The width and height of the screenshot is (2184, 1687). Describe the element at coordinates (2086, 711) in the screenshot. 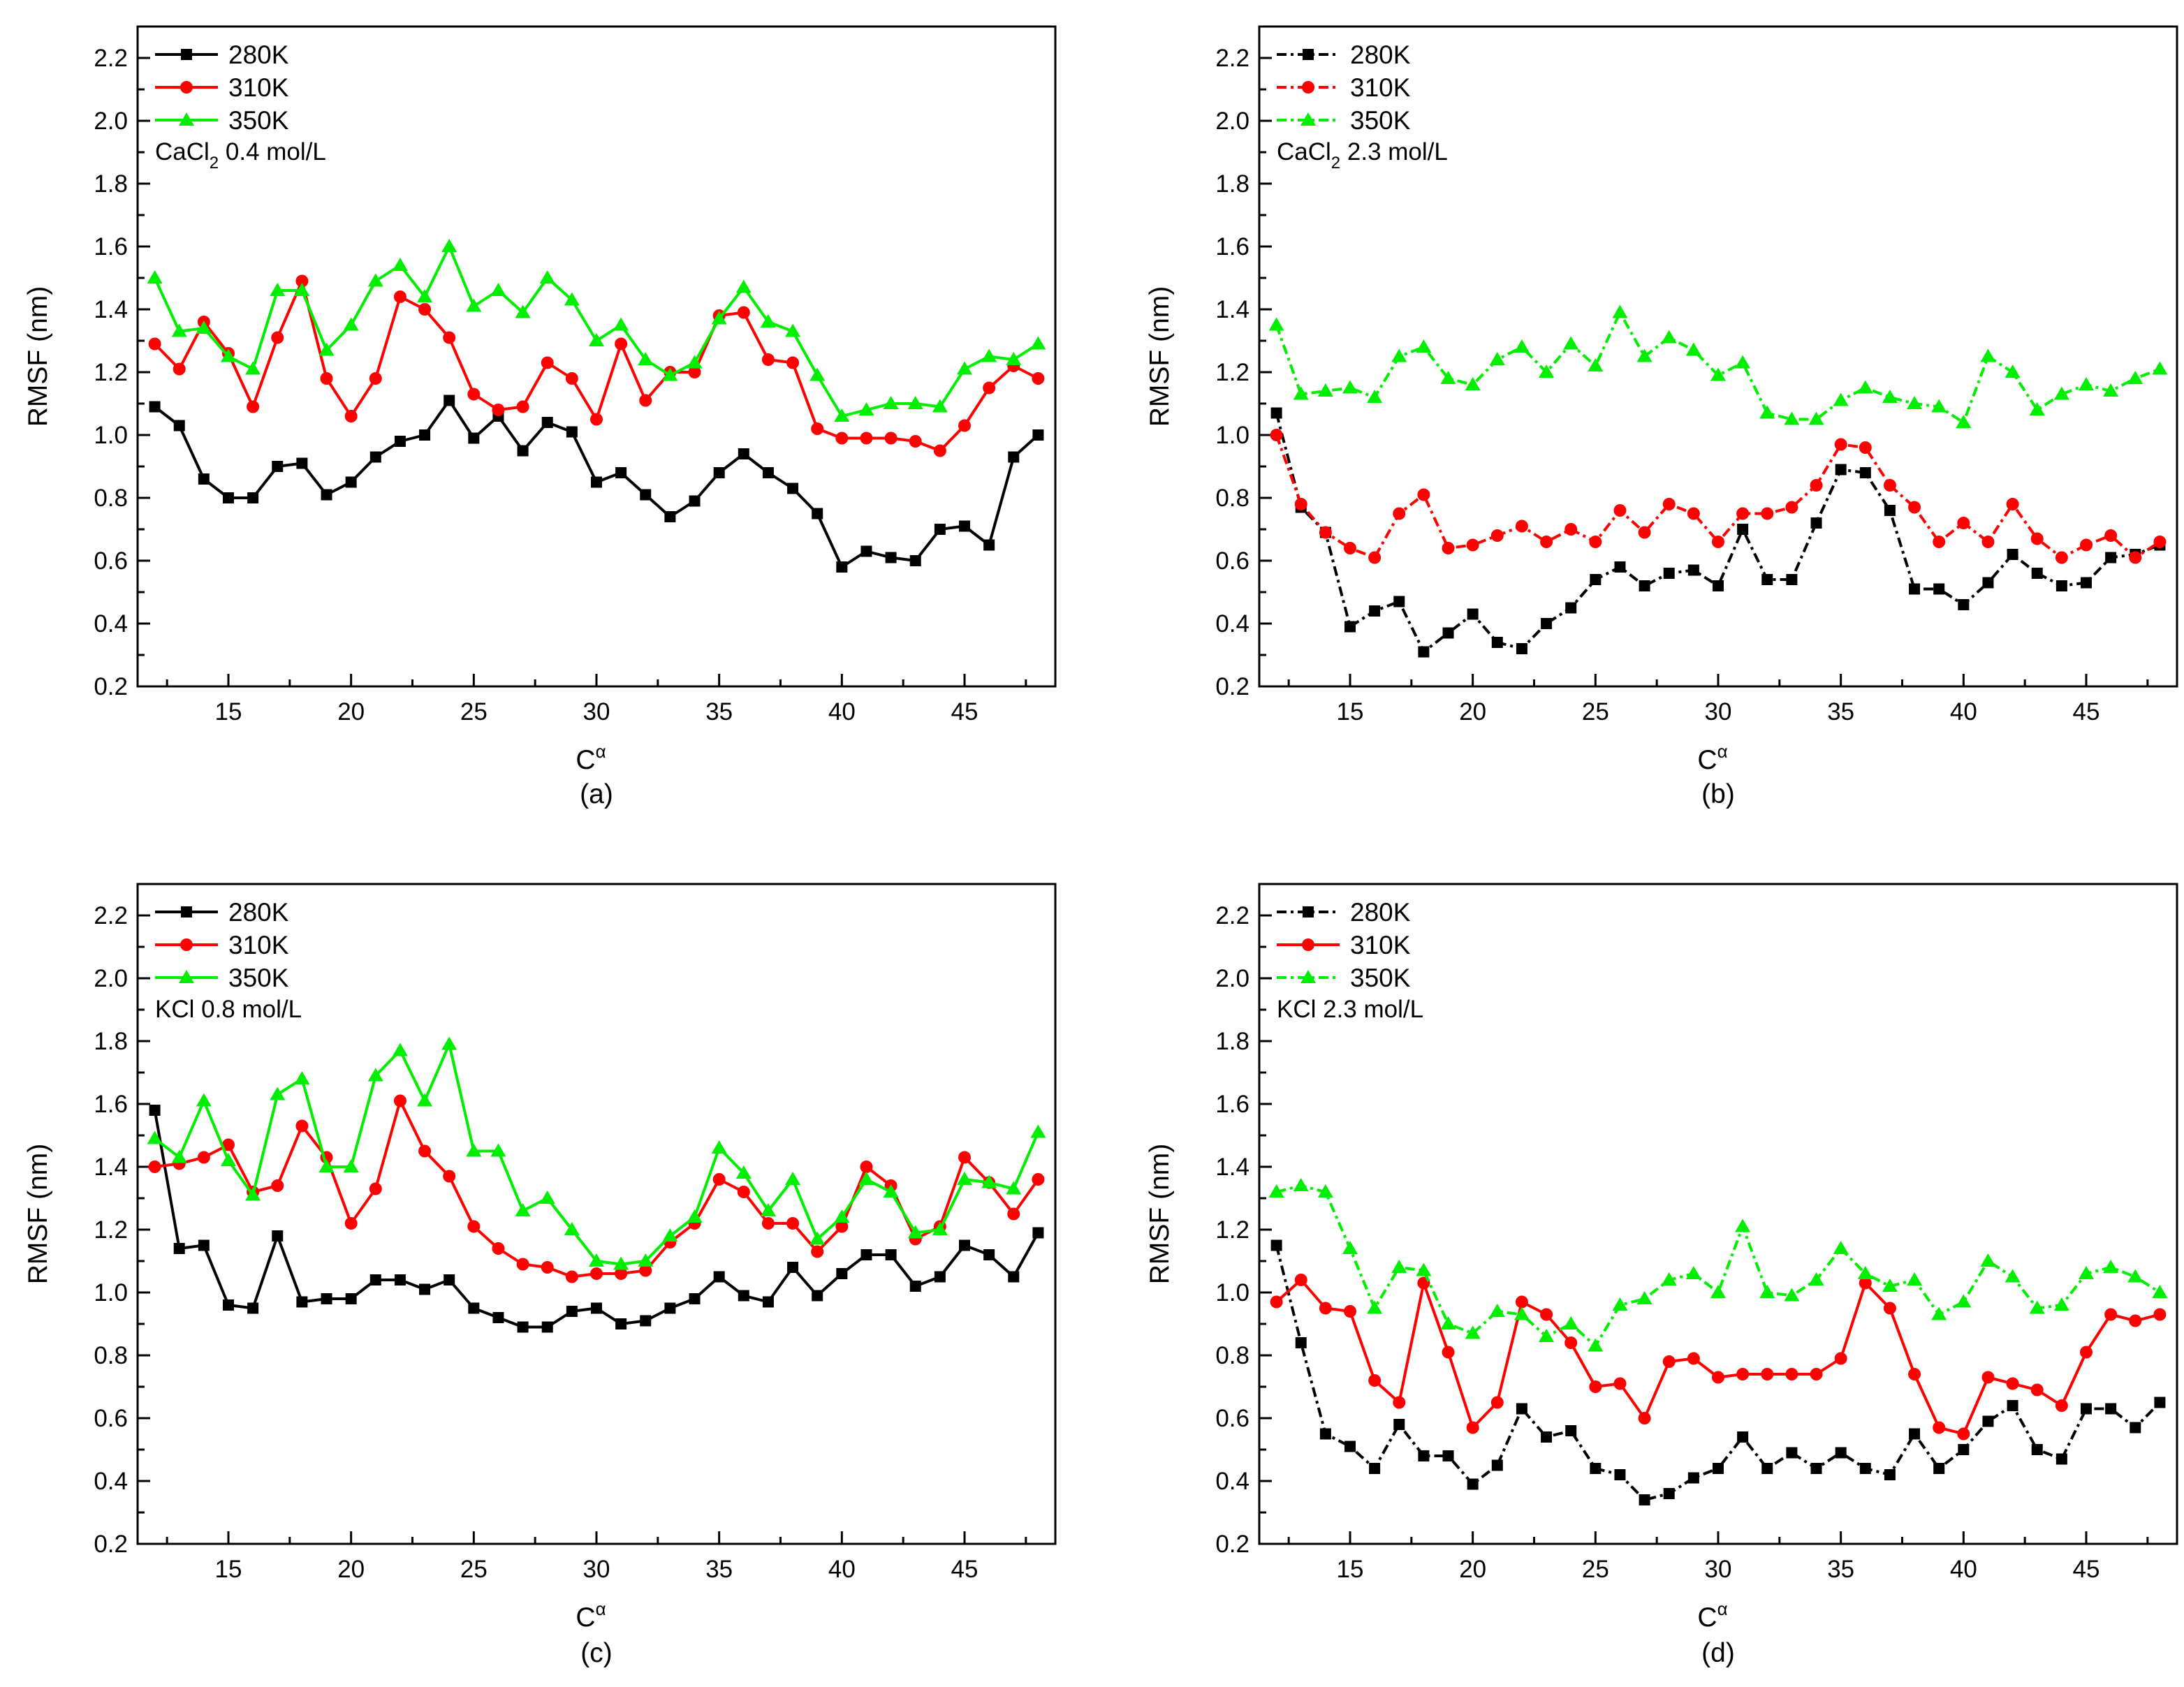

I see `x-tick-label: 45` at that location.